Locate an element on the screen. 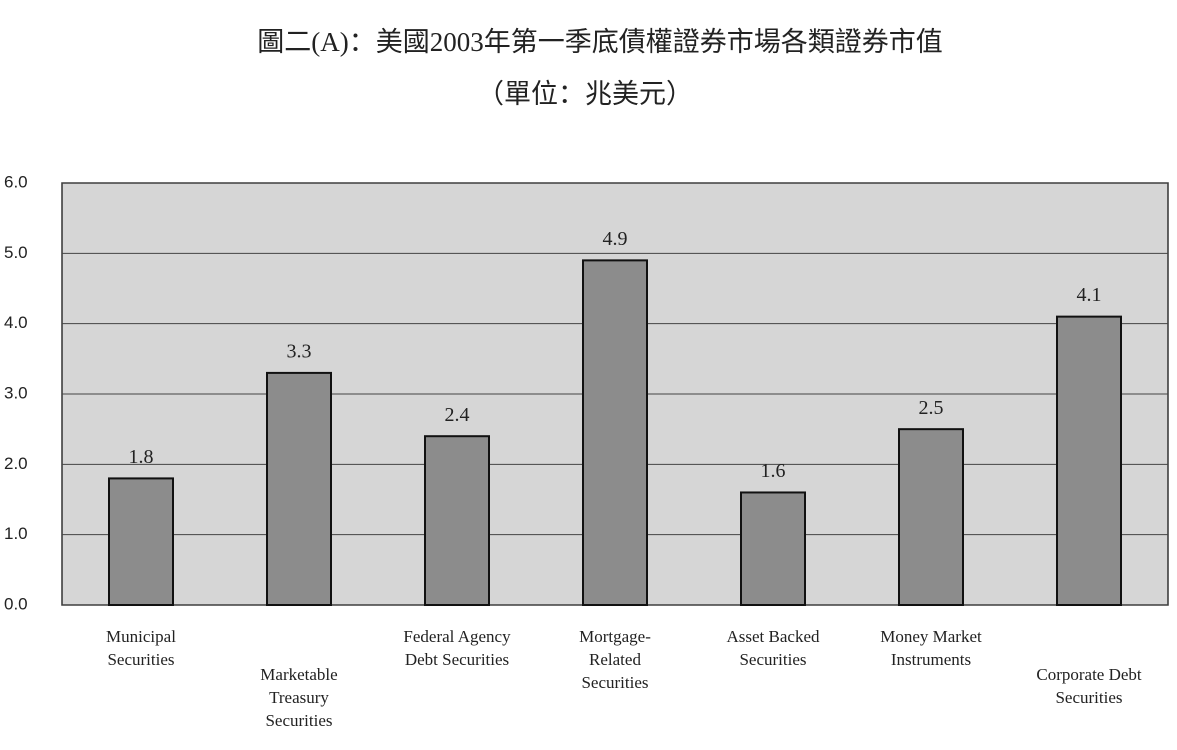 Image resolution: width=1177 pixels, height=750 pixels. y-tick-label: 2.0 is located at coordinates (16, 463).